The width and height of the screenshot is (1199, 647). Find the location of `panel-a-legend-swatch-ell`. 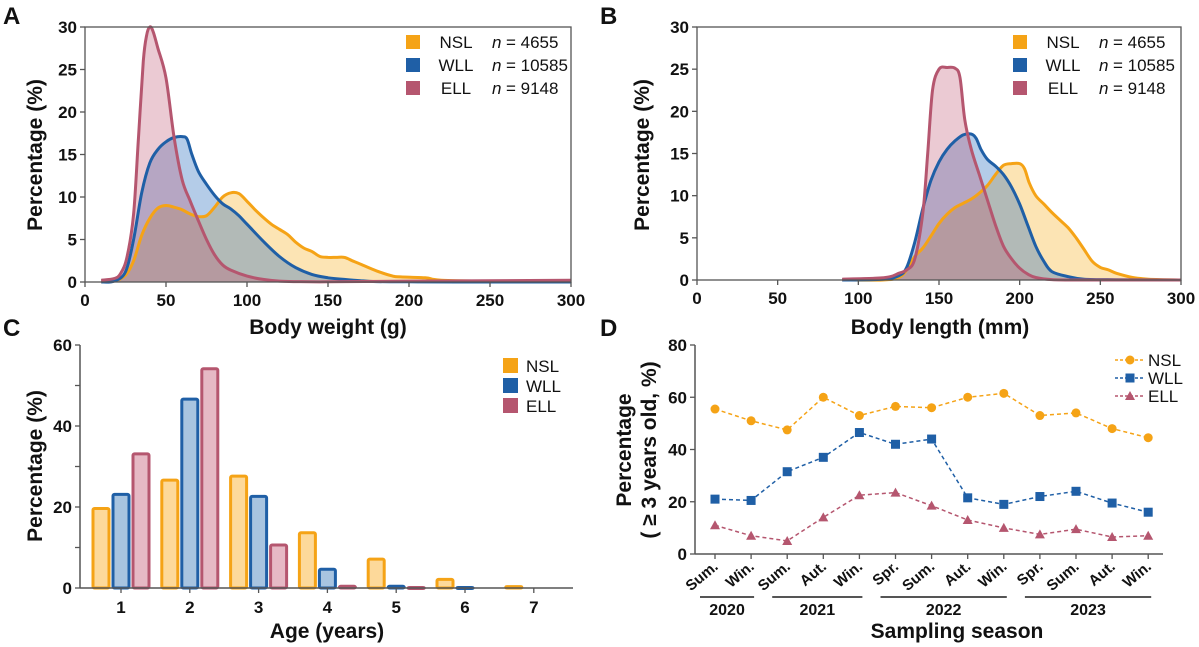

panel-a-legend-swatch-ell is located at coordinates (413, 88).